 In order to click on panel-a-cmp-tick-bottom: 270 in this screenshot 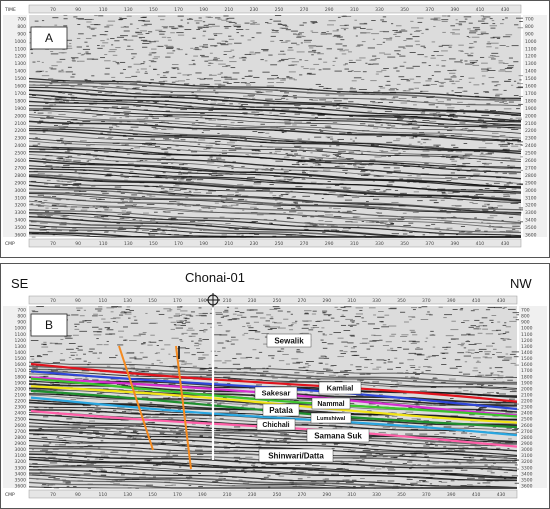, I will do `click(304, 244)`.